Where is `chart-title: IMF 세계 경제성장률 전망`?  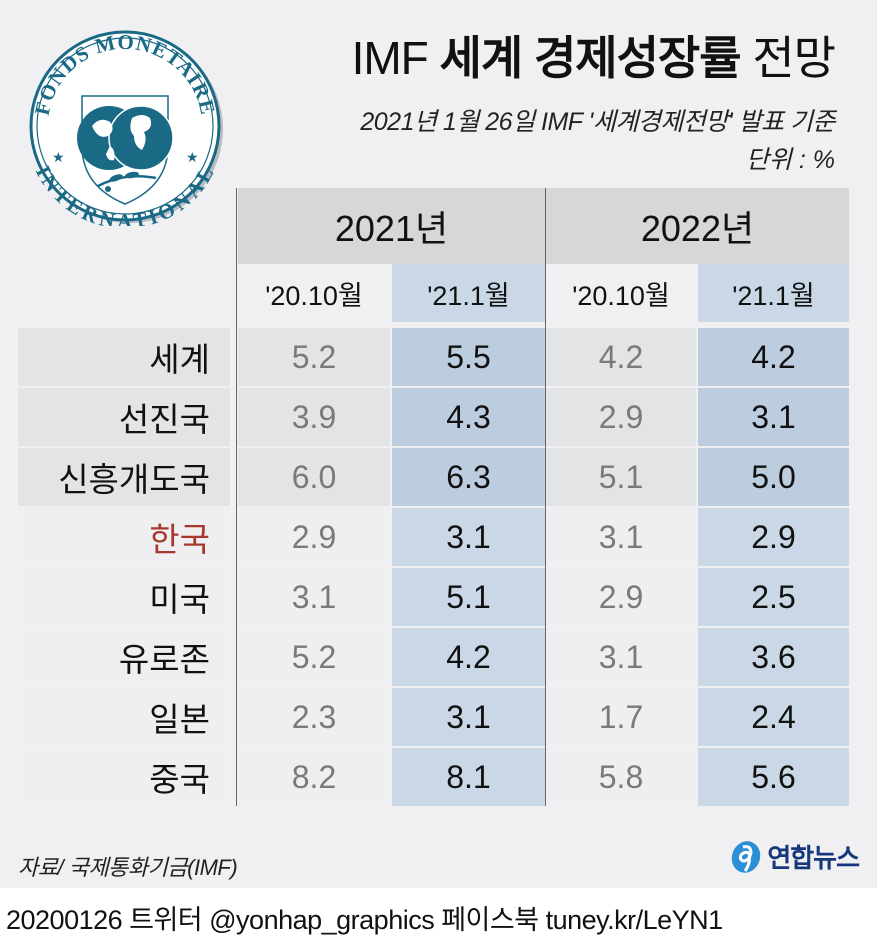
chart-title: IMF 세계 경제성장률 전망 is located at coordinates (593, 55).